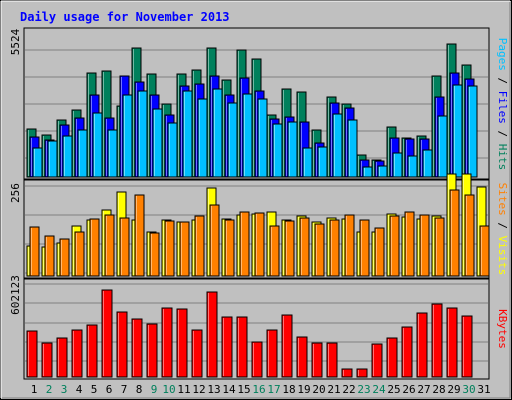  I want to click on day-label-7: 7, so click(124, 389).